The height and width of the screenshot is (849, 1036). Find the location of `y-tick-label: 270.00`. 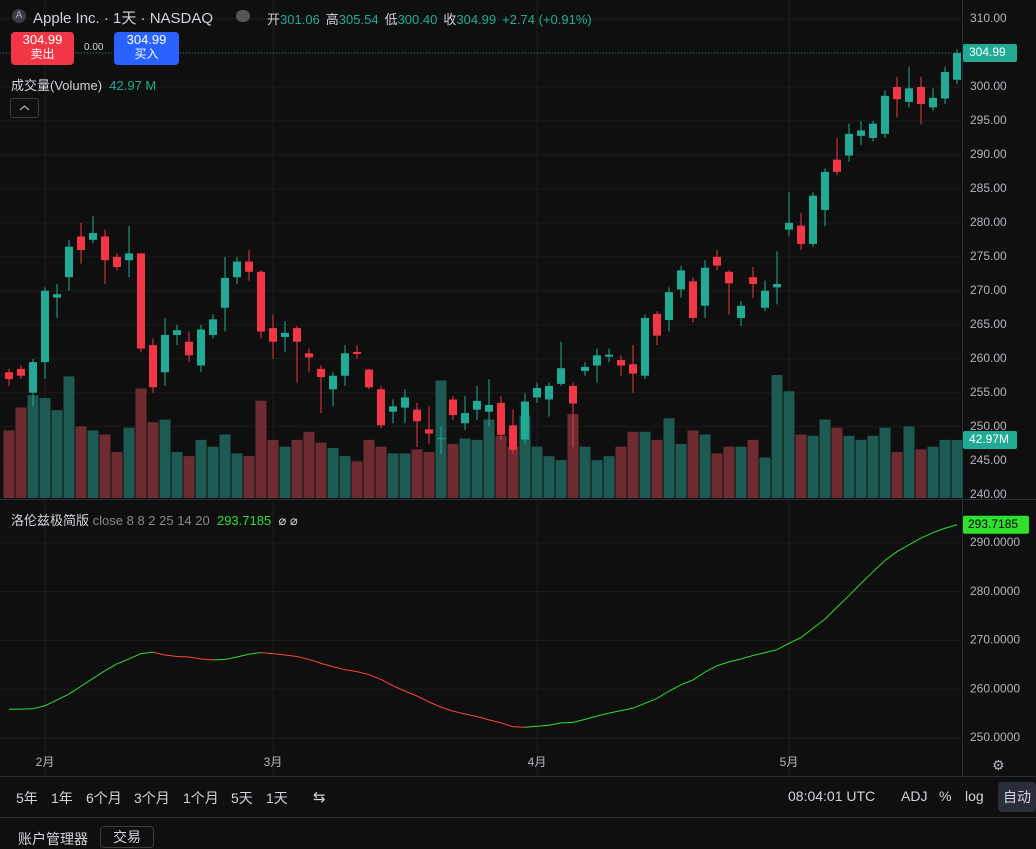

y-tick-label: 270.00 is located at coordinates (988, 290).